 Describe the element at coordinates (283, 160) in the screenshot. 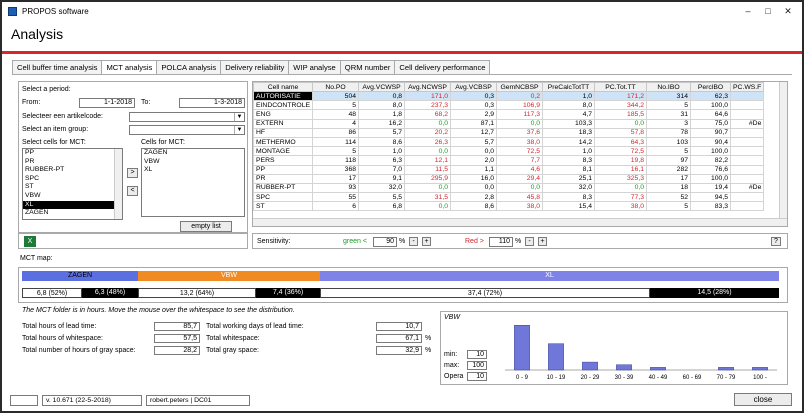

I see `table-cell: PERS` at that location.